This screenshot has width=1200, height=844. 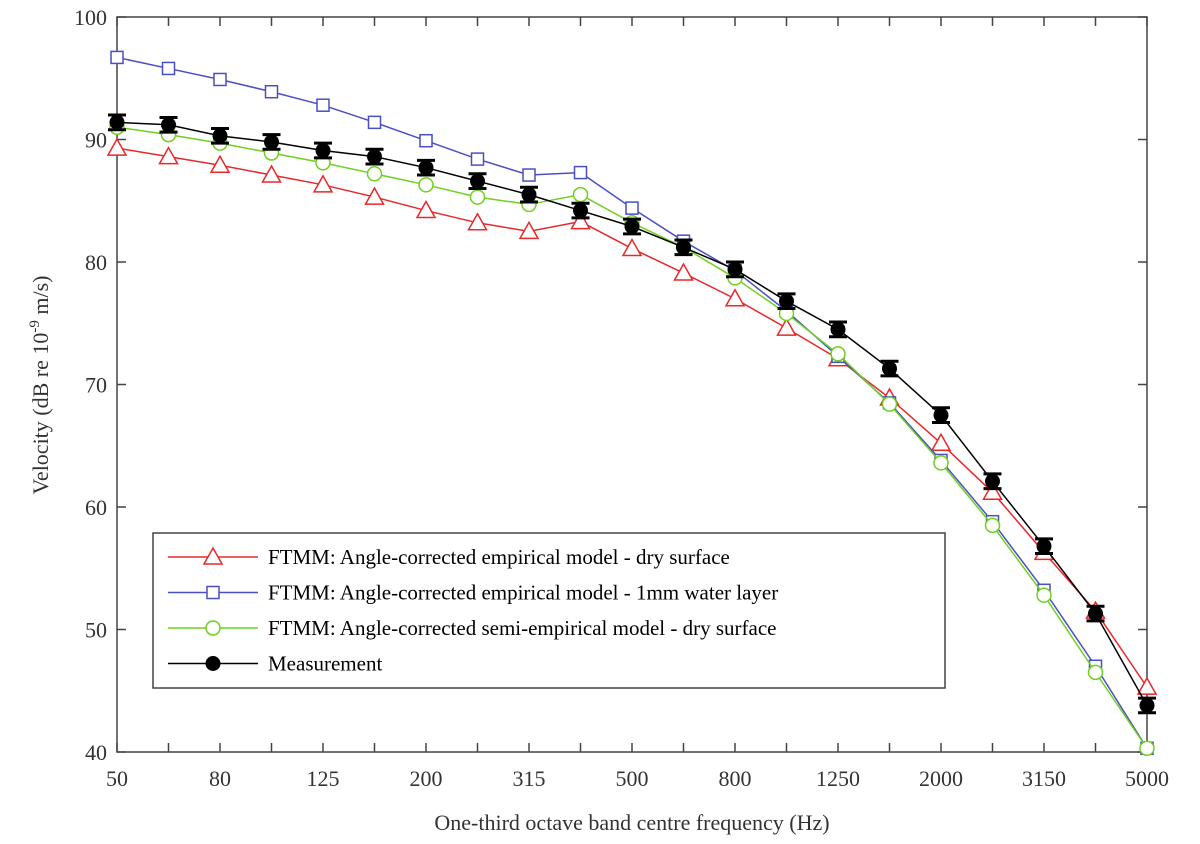 I want to click on x-tick-label: 1250, so click(x=838, y=778).